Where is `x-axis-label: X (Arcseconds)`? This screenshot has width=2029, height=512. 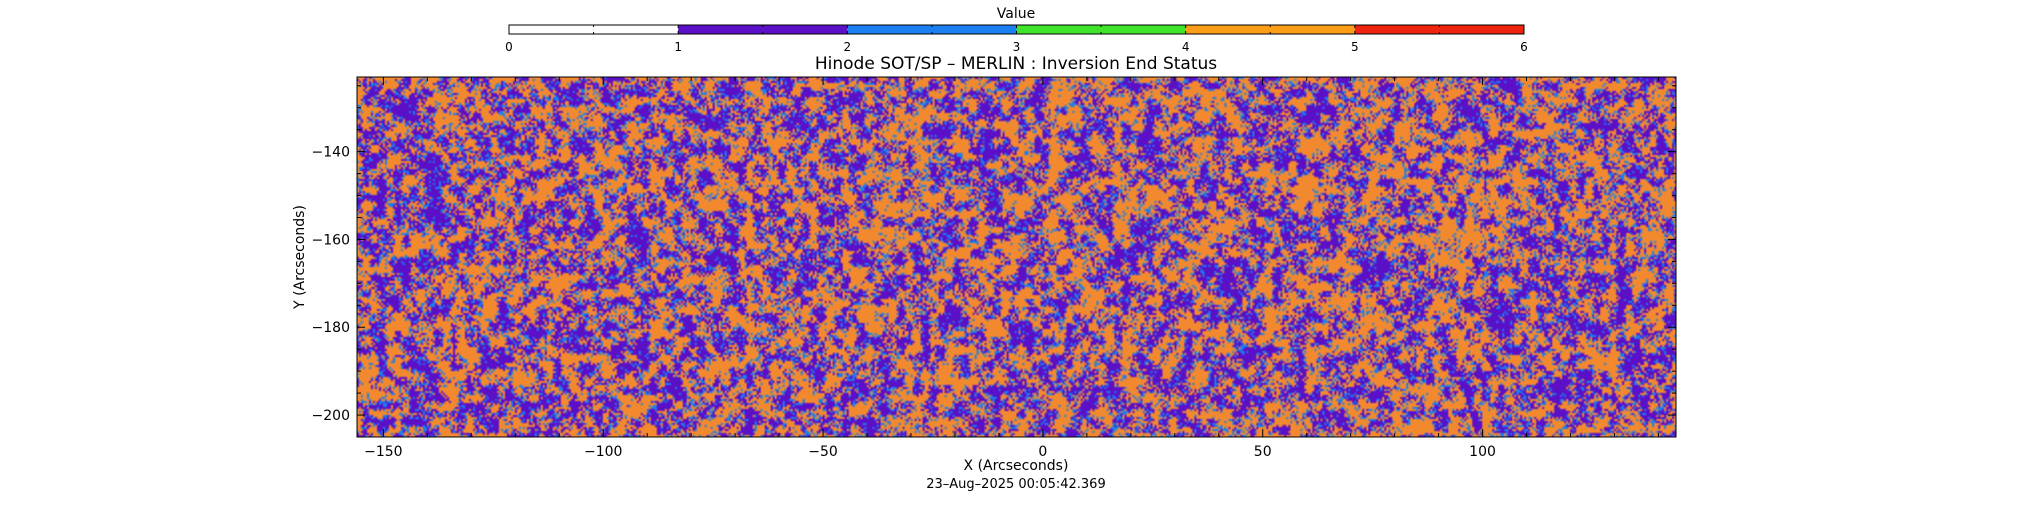
x-axis-label: X (Arcseconds) is located at coordinates (1016, 466).